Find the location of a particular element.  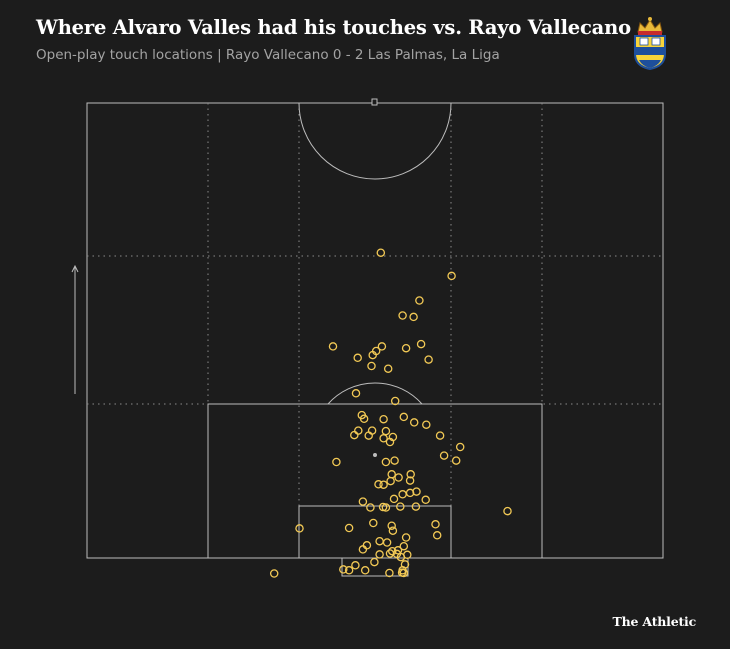

publisher-logo: The Athletic is located at coordinates (654, 621).